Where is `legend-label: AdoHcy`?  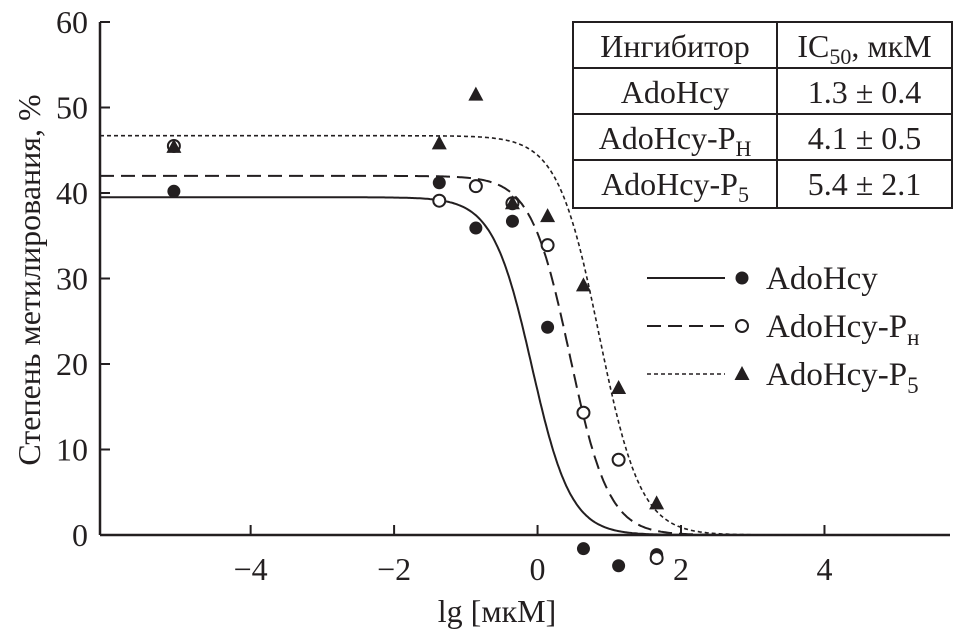 legend-label: AdoHcy is located at coordinates (822, 279).